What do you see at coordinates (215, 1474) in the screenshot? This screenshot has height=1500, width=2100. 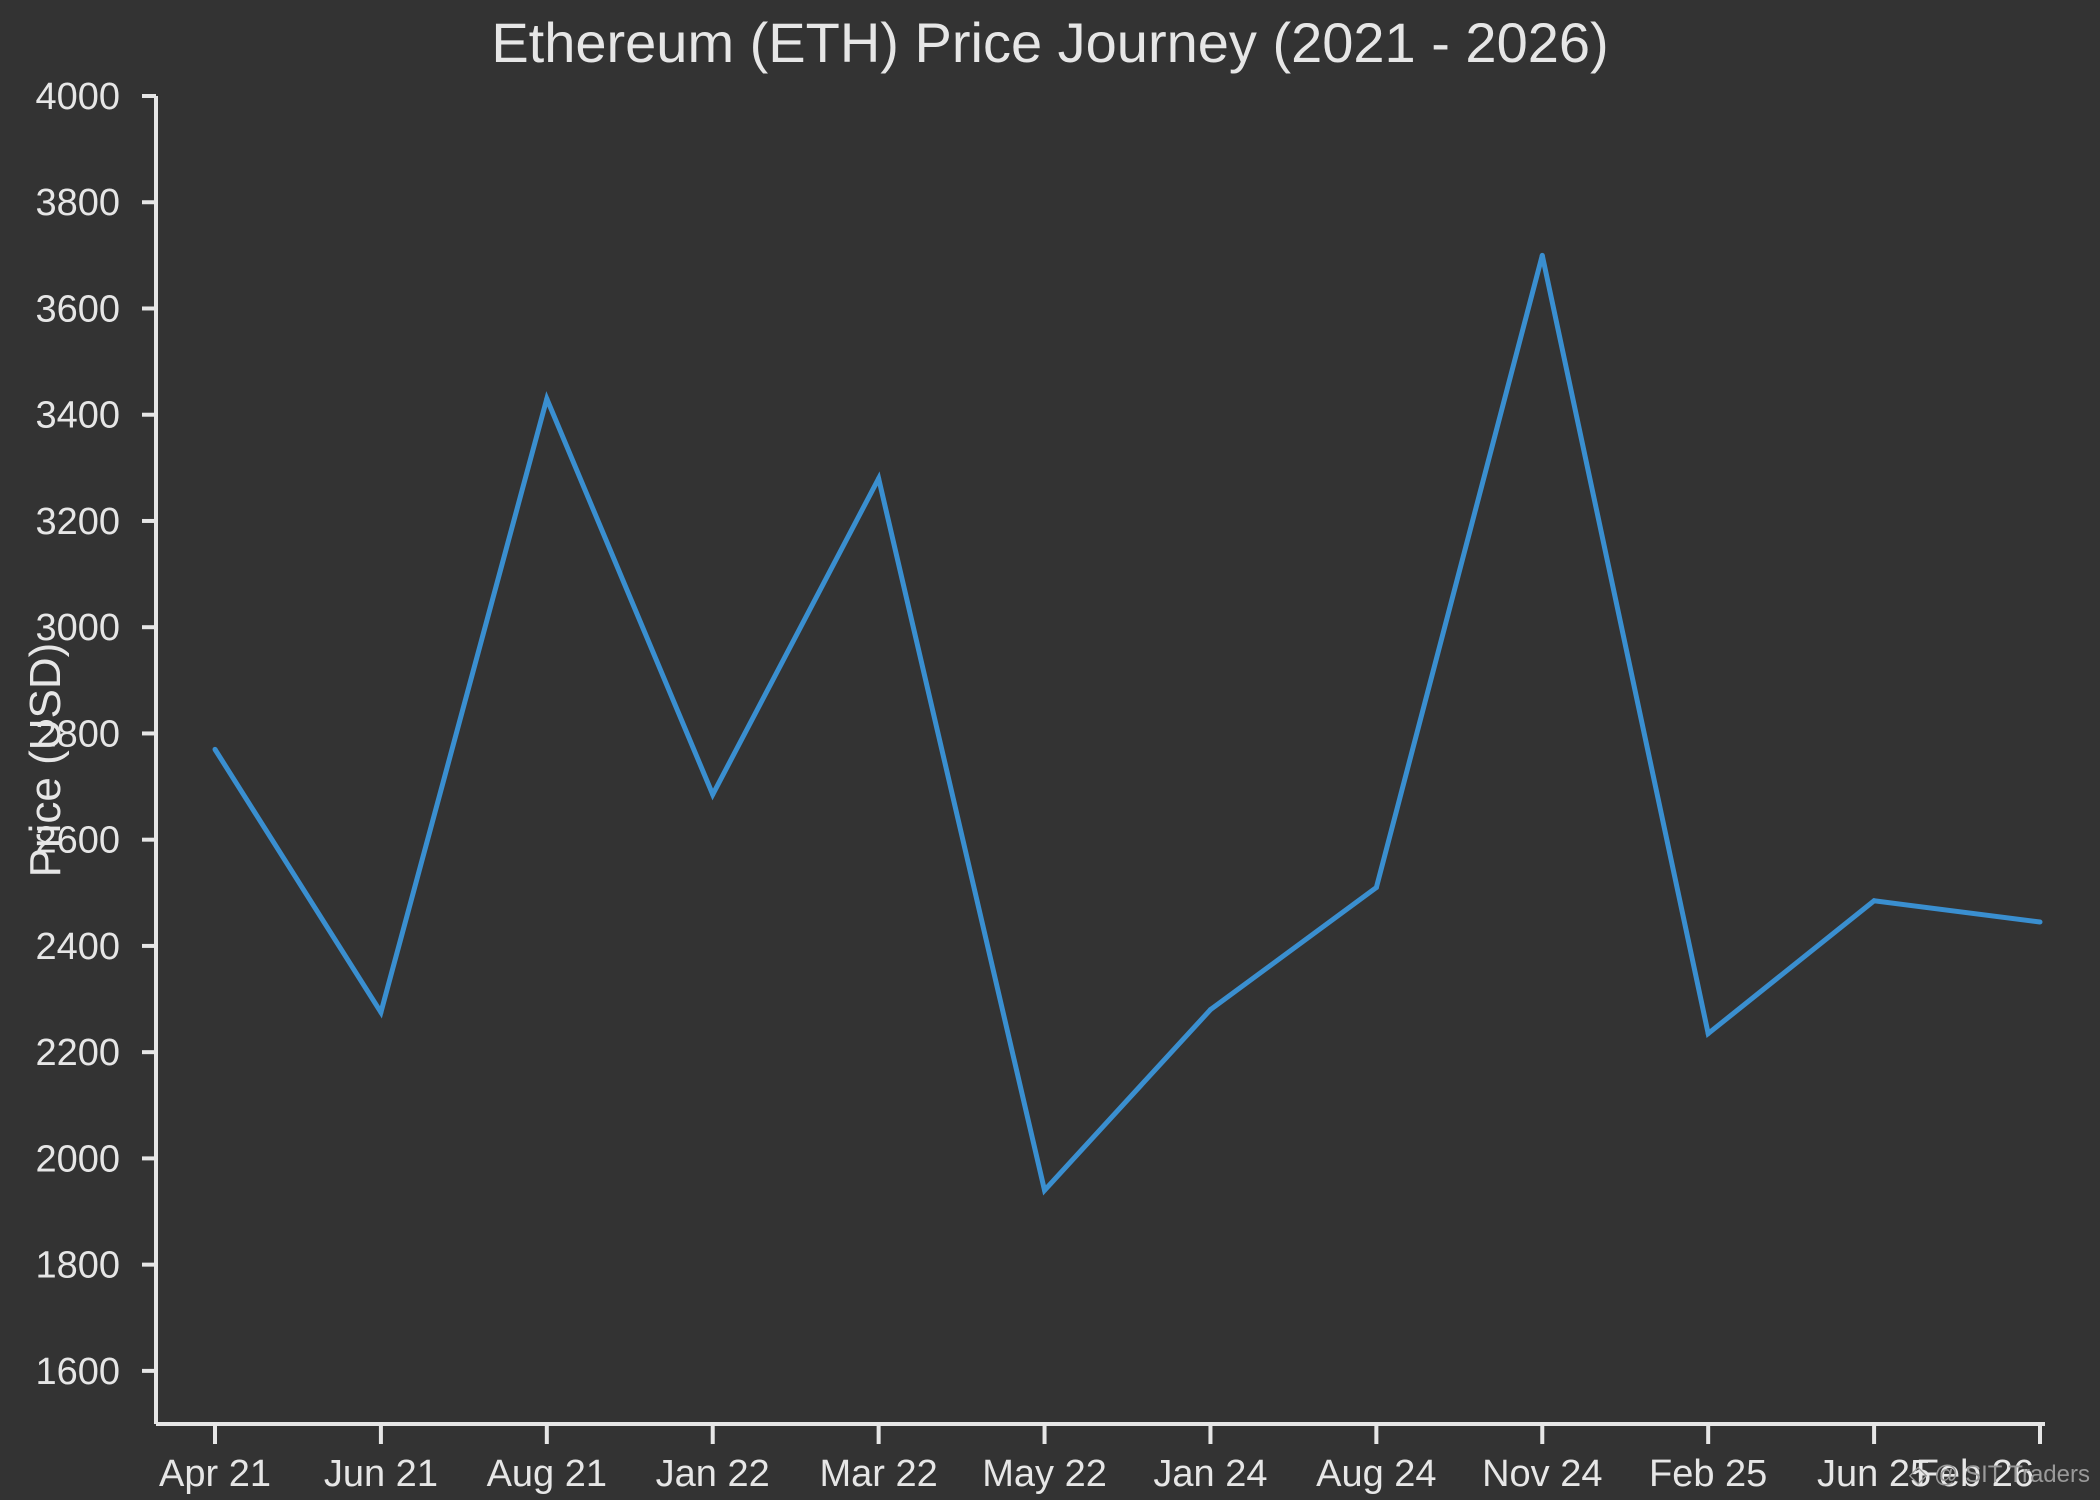 I see `x-tick-label: Apr 21` at bounding box center [215, 1474].